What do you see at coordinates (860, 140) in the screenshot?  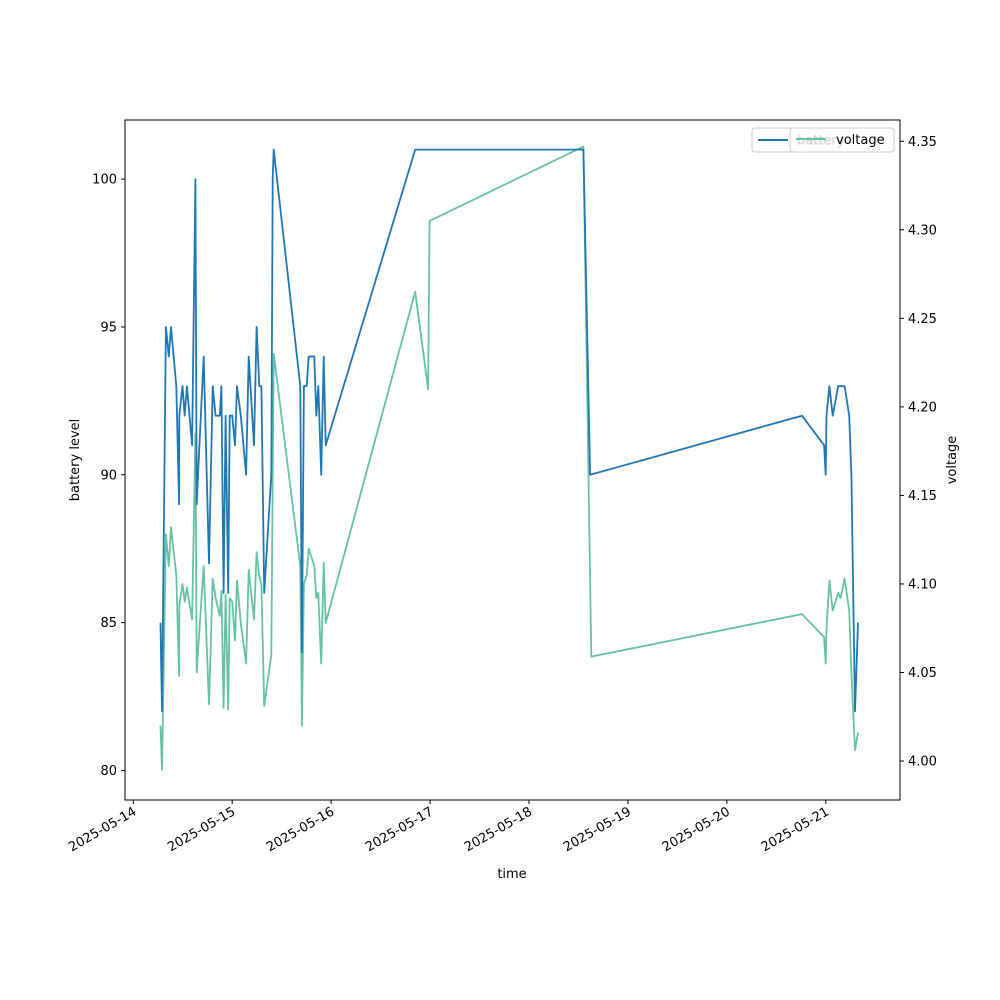 I see `legend-label-voltage: voltage` at bounding box center [860, 140].